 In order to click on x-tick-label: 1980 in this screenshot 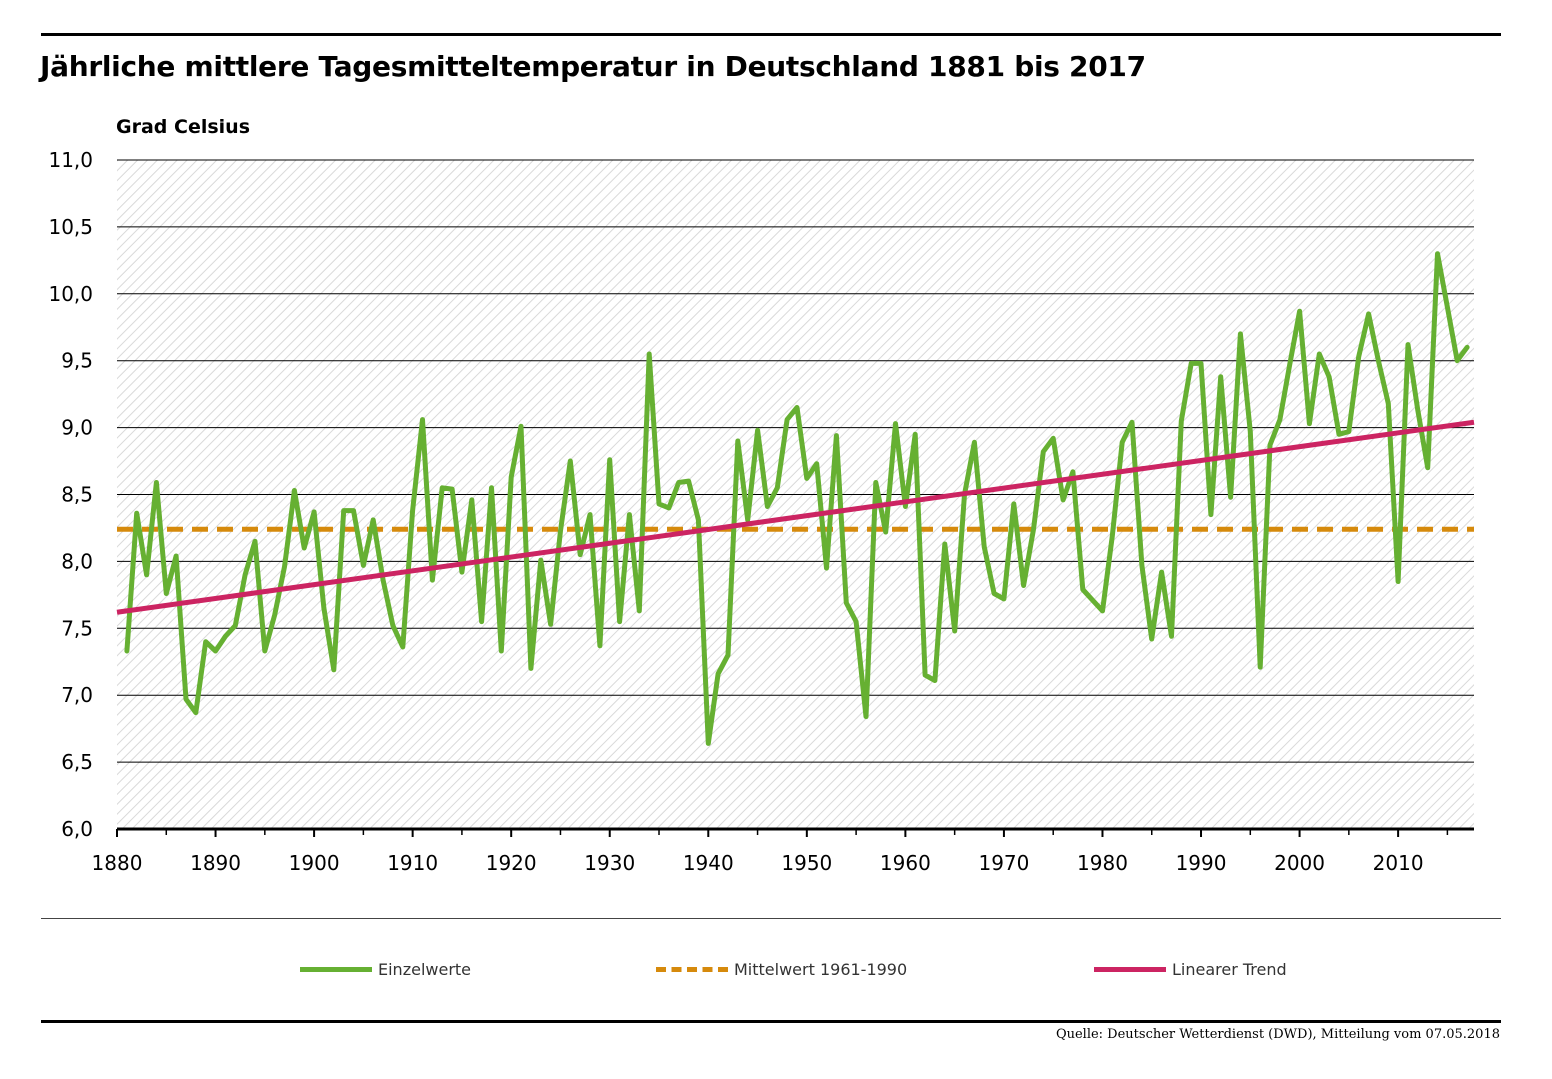, I will do `click(1102, 863)`.